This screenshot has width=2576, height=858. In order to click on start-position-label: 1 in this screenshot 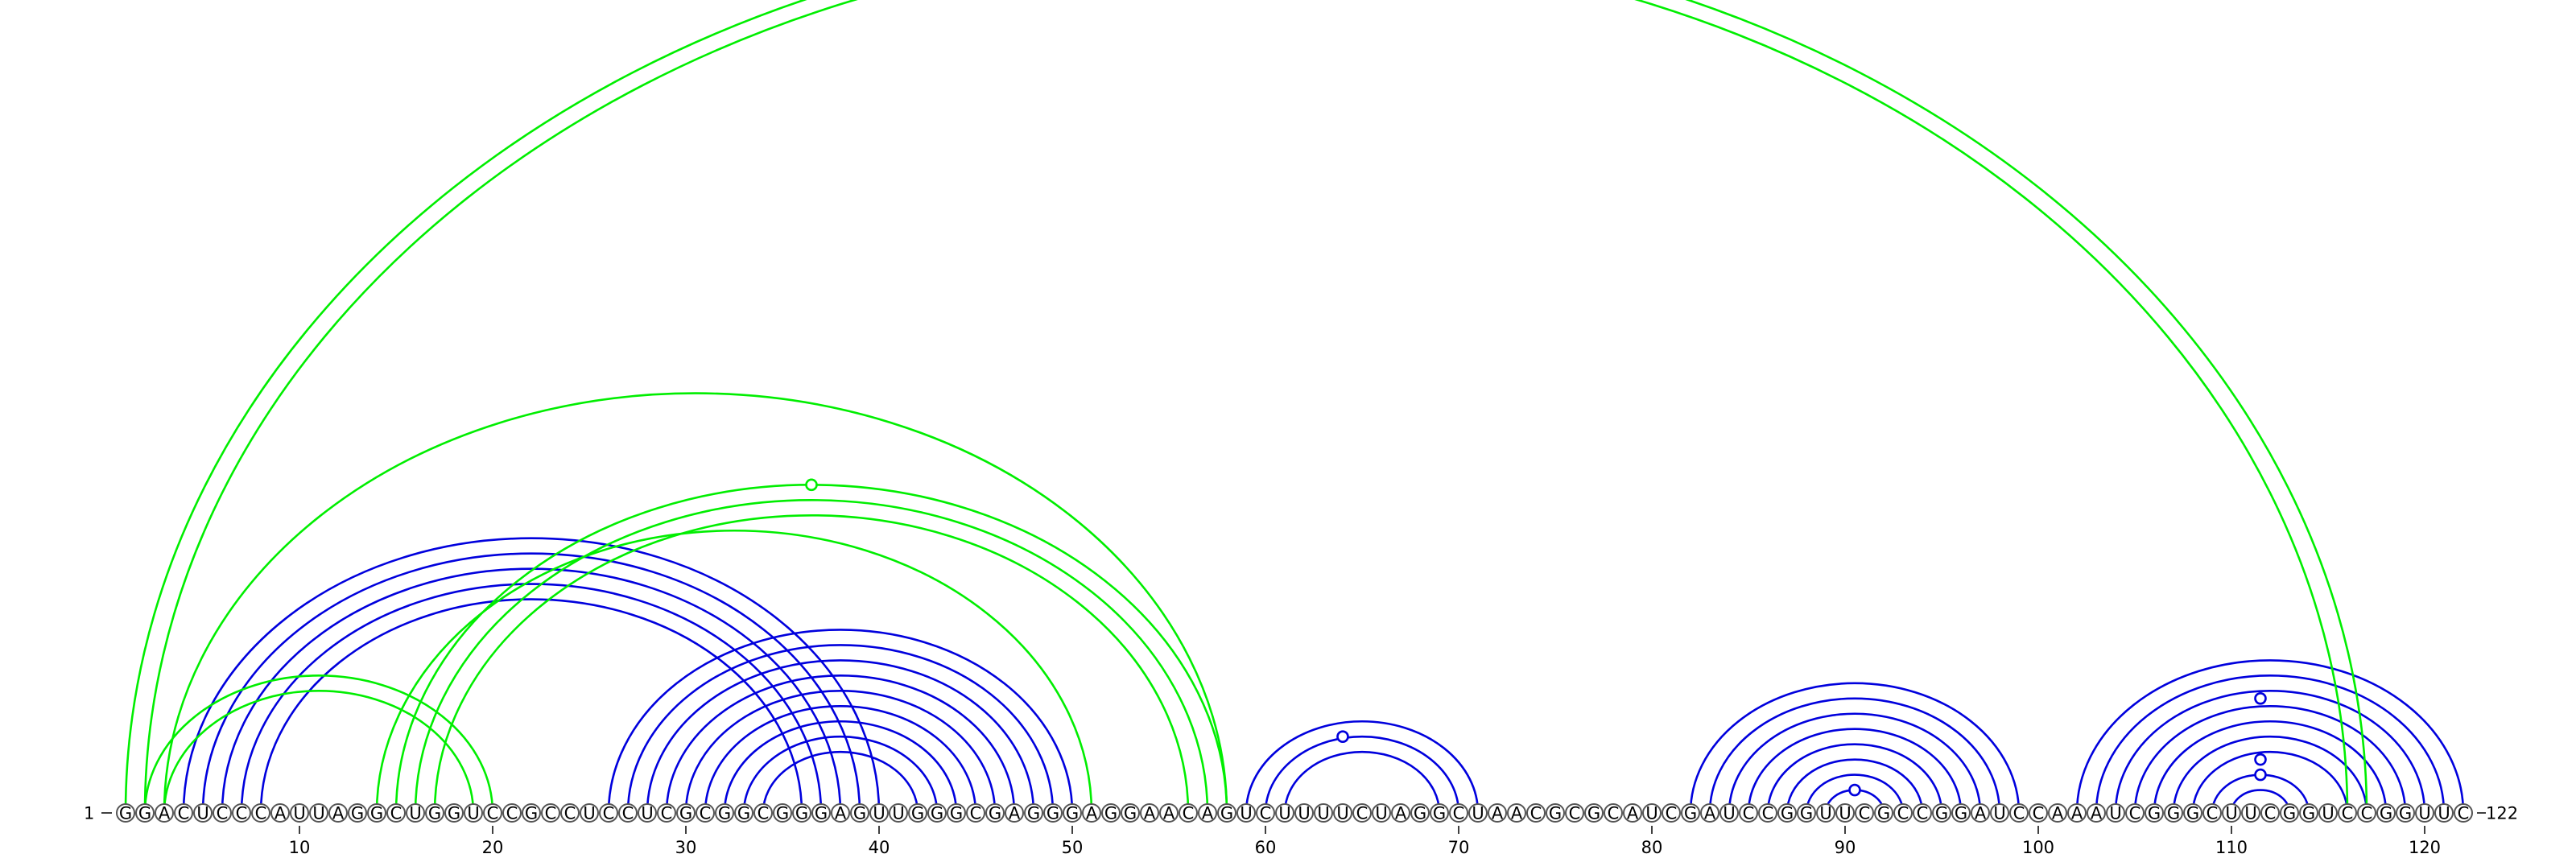, I will do `click(89, 814)`.